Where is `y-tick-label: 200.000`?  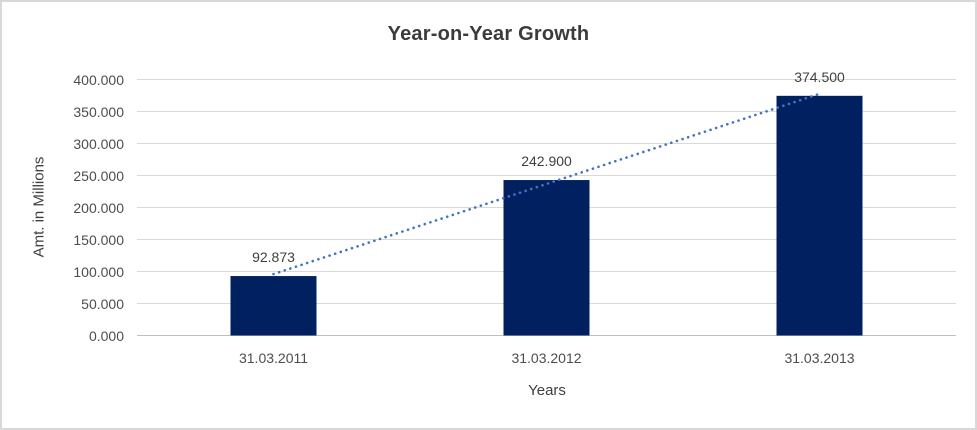 y-tick-label: 200.000 is located at coordinates (98, 207).